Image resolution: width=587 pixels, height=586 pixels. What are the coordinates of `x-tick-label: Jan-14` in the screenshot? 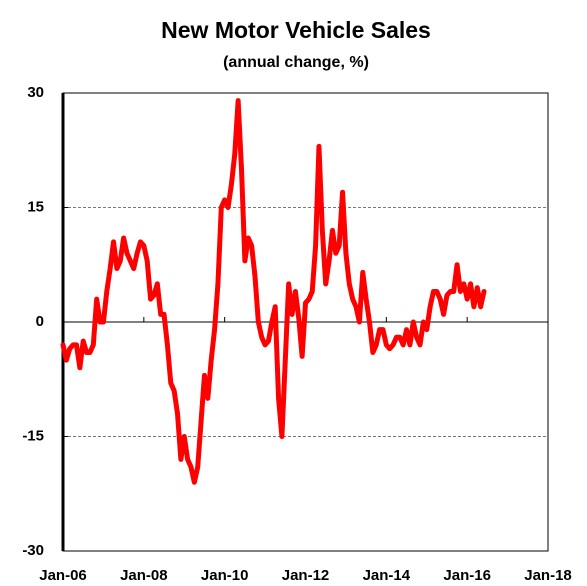 It's located at (387, 575).